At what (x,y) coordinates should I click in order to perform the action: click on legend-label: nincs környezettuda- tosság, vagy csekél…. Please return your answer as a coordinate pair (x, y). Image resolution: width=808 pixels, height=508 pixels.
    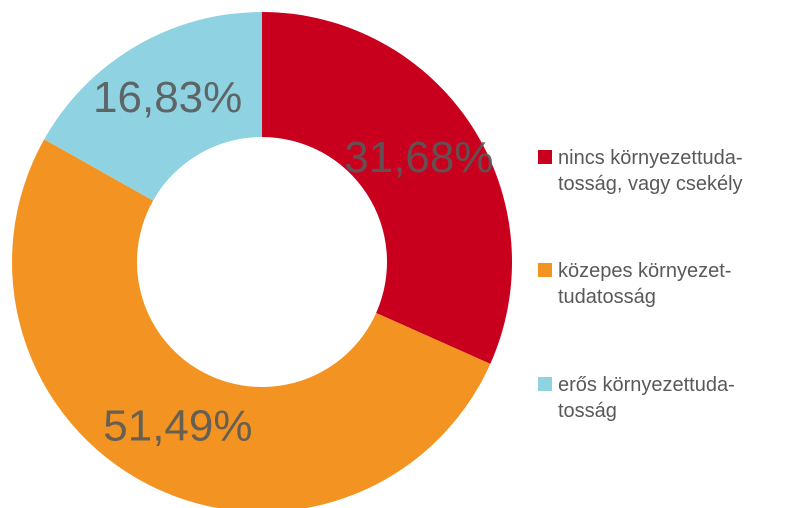
    Looking at the image, I should click on (650, 171).